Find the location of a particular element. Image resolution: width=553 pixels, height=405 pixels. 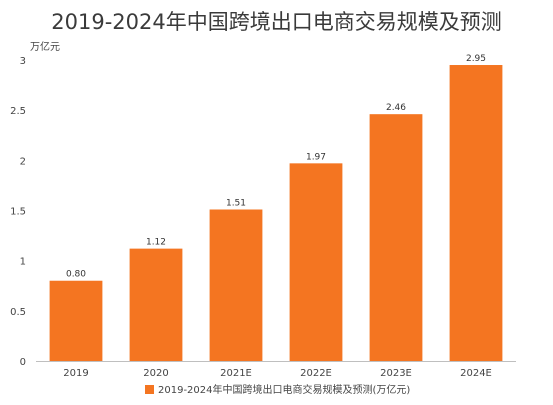

x-tick-label: 2019 is located at coordinates (75, 373).